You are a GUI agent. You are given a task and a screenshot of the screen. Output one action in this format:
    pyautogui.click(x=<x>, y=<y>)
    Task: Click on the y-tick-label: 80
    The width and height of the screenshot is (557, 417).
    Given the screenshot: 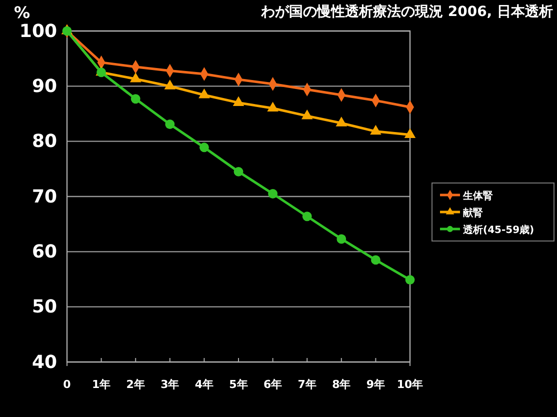 What is the action you would take?
    pyautogui.click(x=44, y=141)
    